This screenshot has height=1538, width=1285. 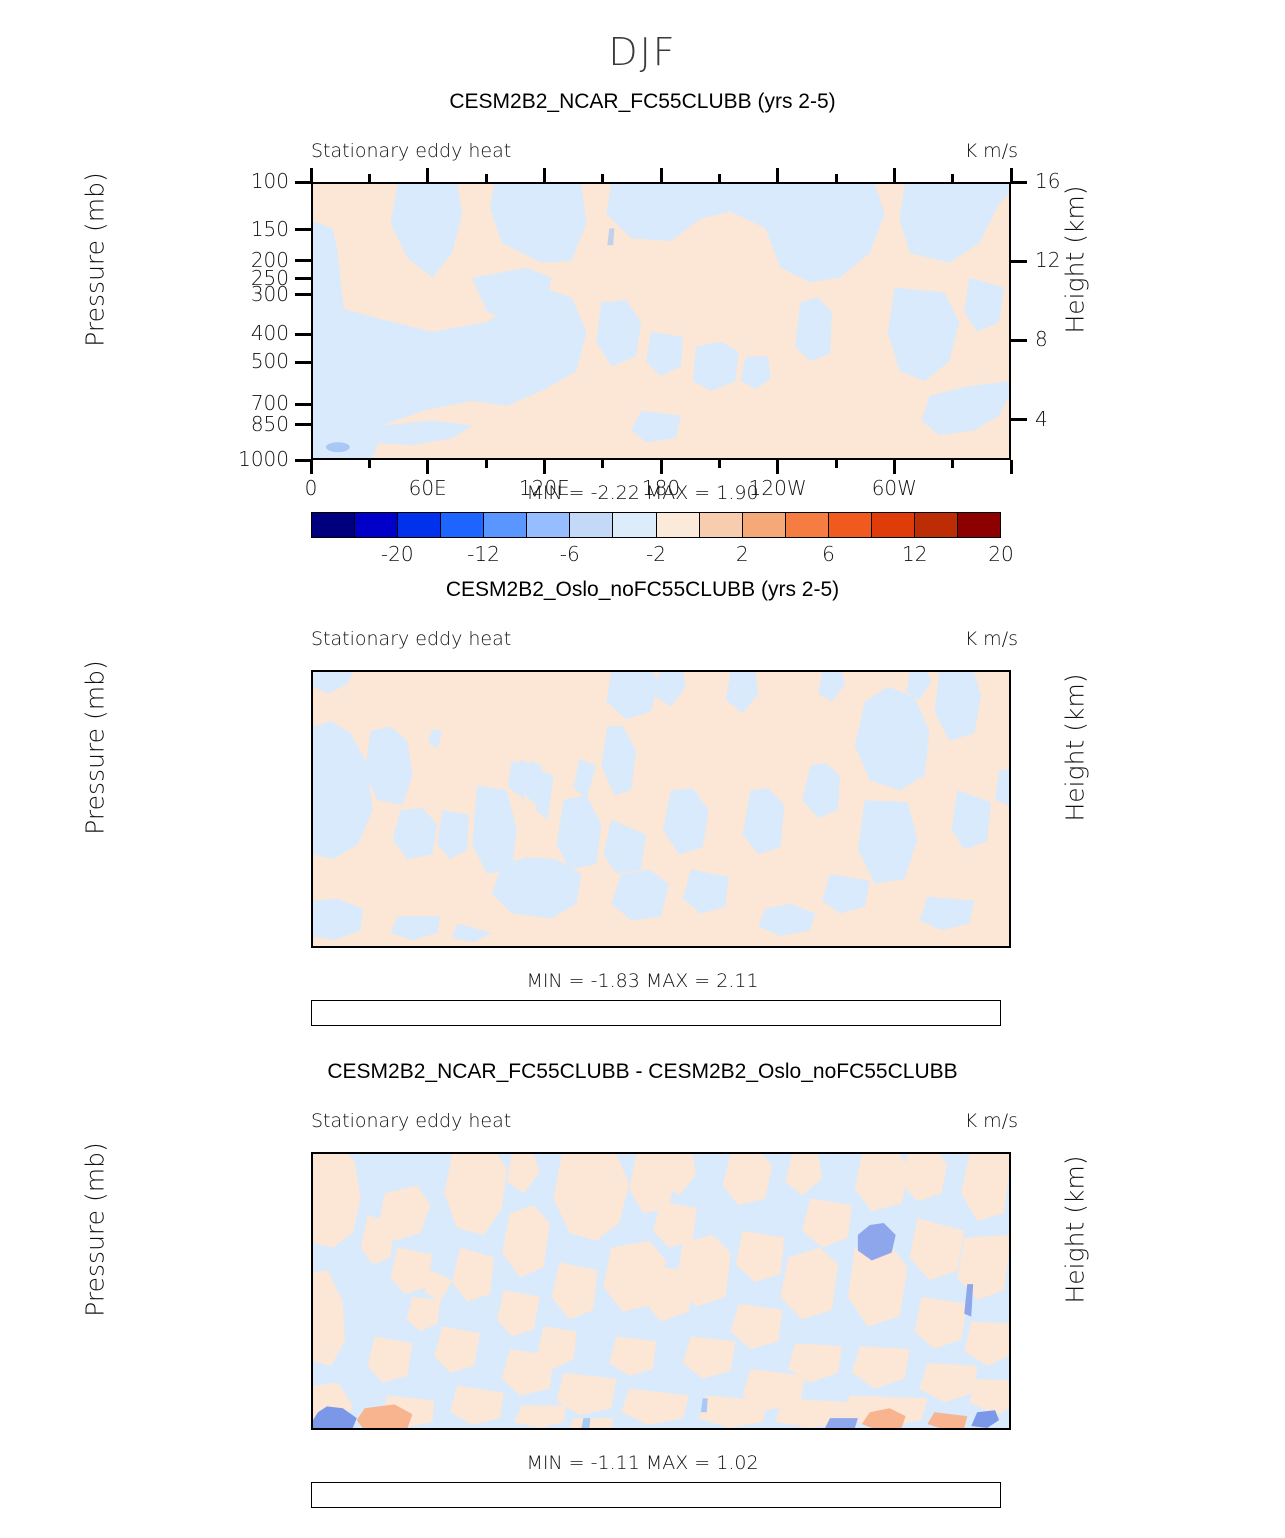 I want to click on panel-3-ylabel-left: Pressure (mb), so click(x=95, y=1229).